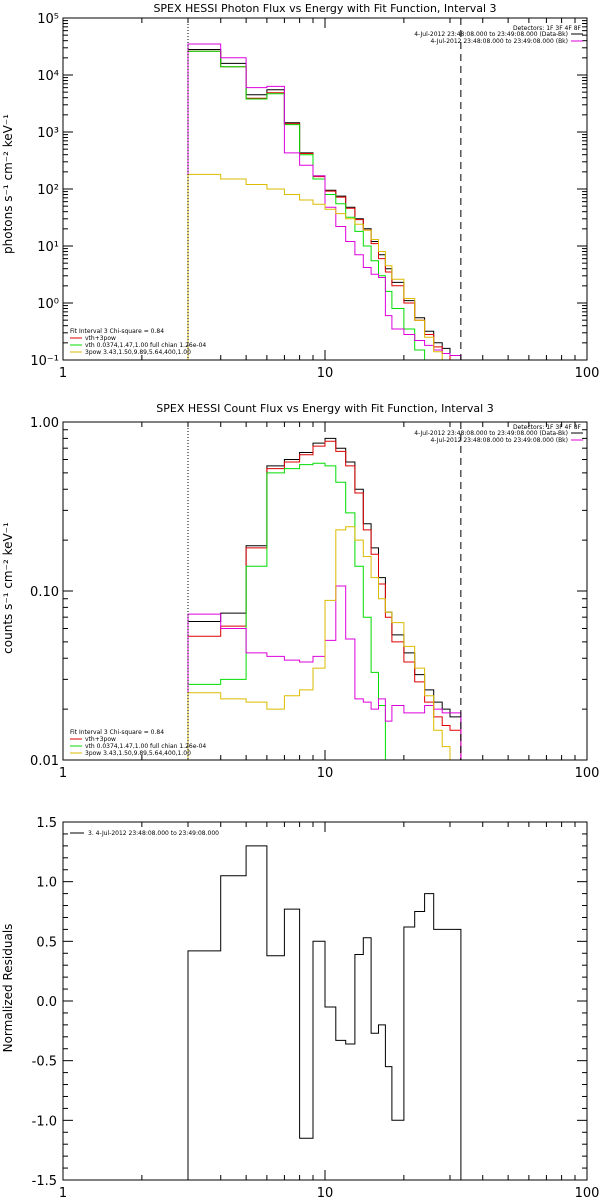  Describe the element at coordinates (48, 190) in the screenshot. I see `y-tick-label: 10²` at that location.